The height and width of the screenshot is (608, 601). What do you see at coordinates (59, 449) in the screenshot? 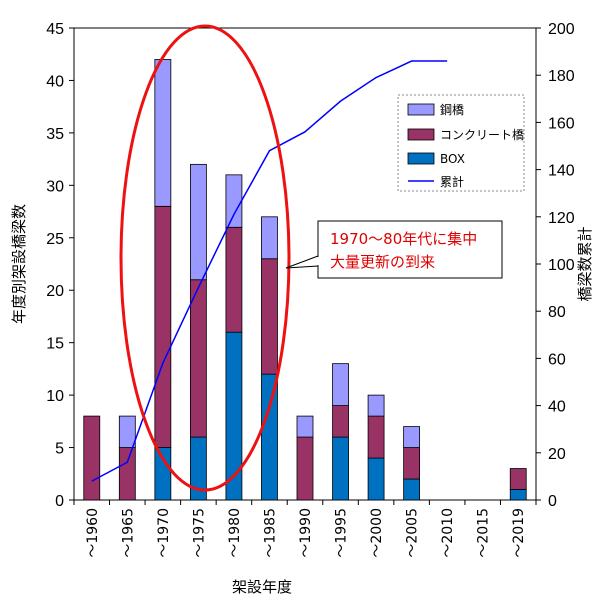
I see `y-tick-label: 5` at bounding box center [59, 449].